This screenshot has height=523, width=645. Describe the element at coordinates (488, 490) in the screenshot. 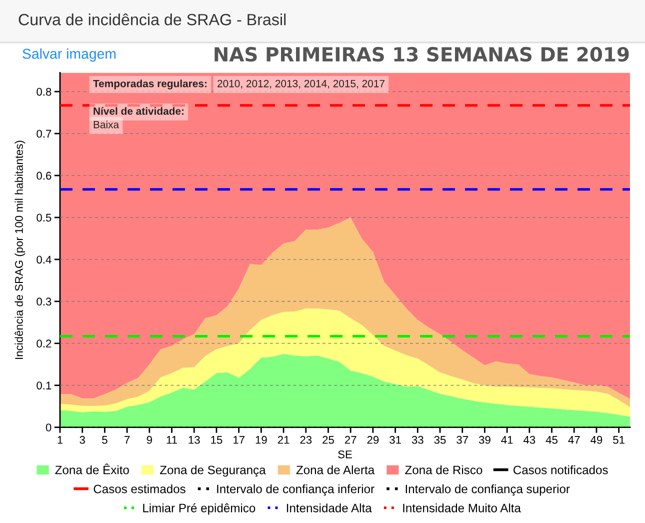

I see `legend-label: Intervalo de confiança superior` at that location.